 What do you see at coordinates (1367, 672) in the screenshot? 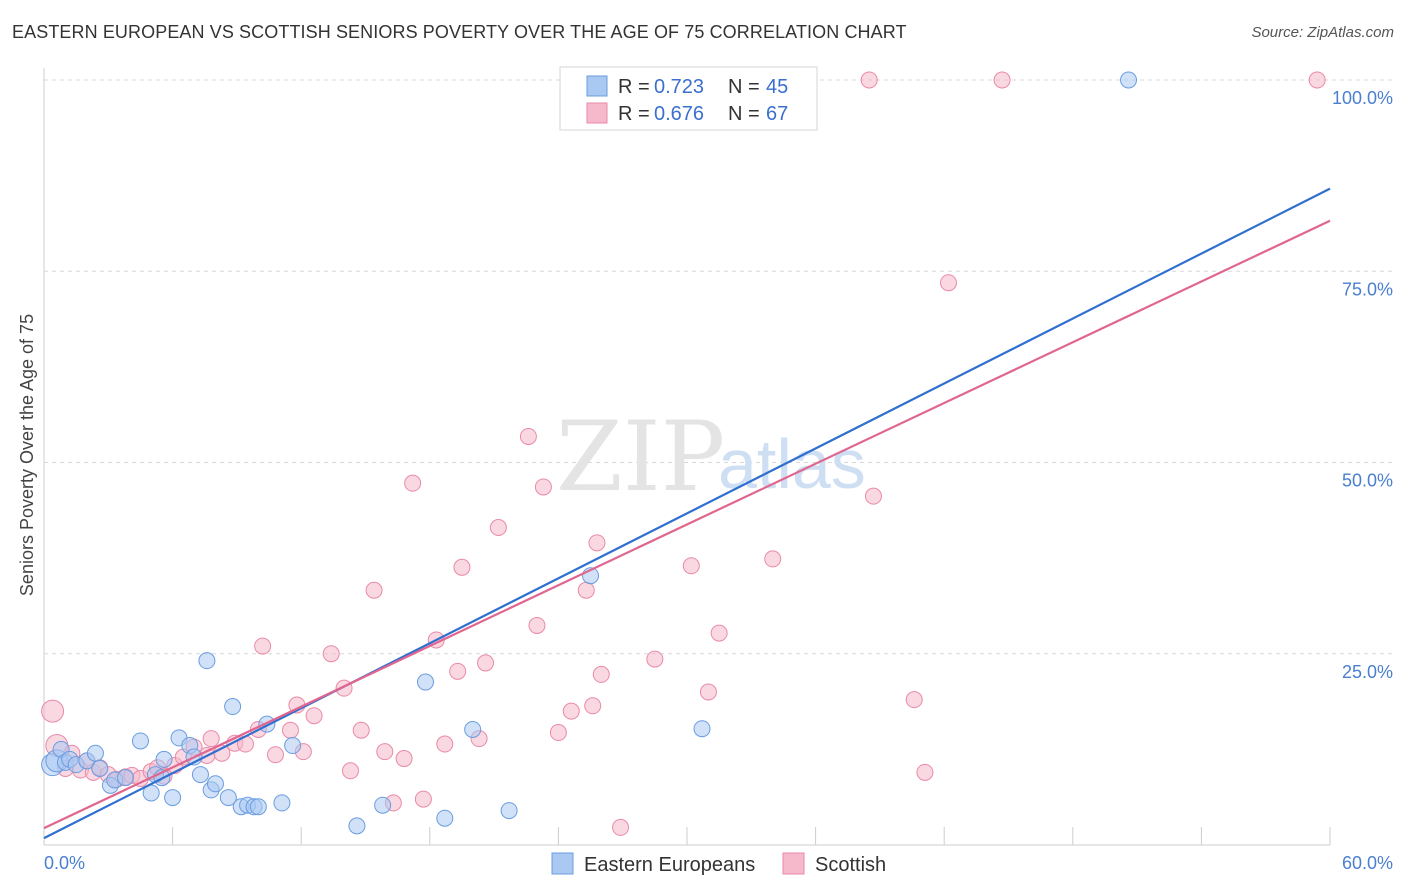
I see `y-tick-label: 25.0%` at bounding box center [1367, 672].